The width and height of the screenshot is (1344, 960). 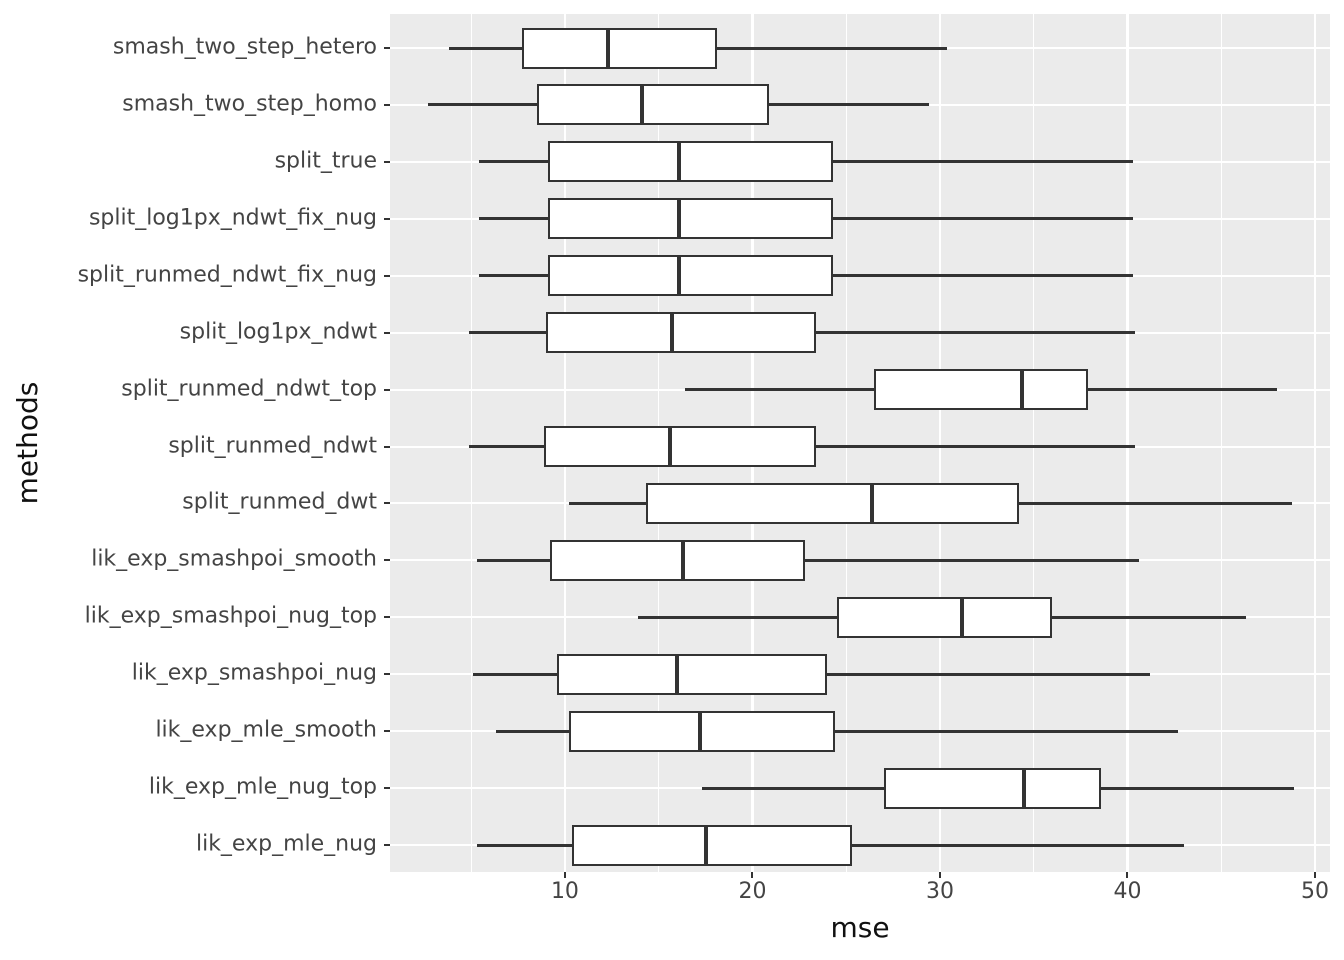 I want to click on y-axis-tick-label: smash_two_step_homo, so click(x=249, y=104).